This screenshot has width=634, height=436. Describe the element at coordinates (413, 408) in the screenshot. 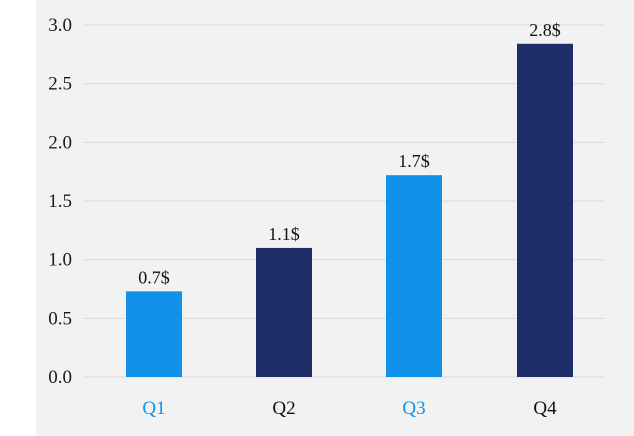

I see `x-category-label-q3: Q3` at that location.